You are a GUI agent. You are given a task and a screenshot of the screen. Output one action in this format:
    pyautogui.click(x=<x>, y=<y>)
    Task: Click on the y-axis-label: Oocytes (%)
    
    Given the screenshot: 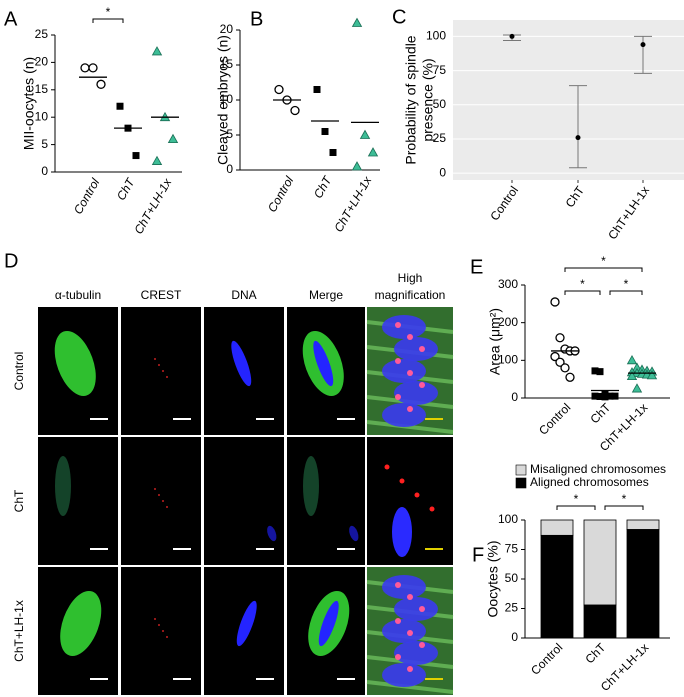 What is the action you would take?
    pyautogui.click(x=493, y=578)
    